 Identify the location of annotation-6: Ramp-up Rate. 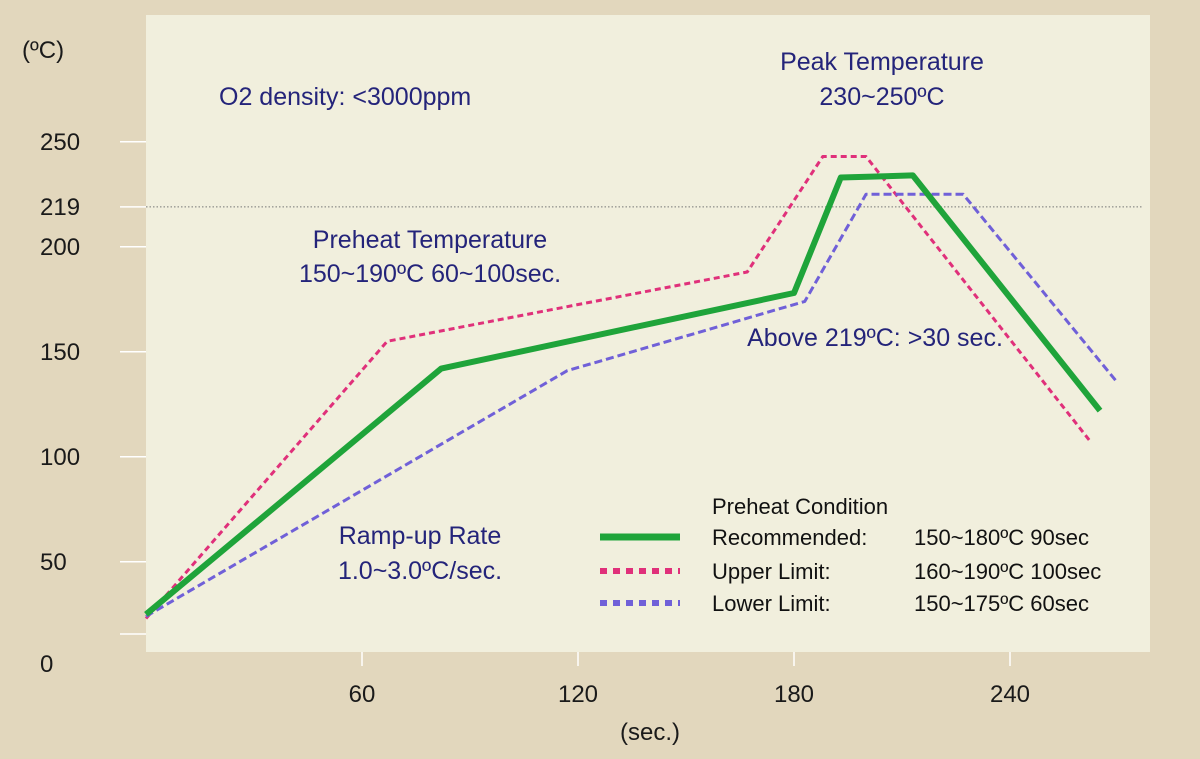
(420, 536).